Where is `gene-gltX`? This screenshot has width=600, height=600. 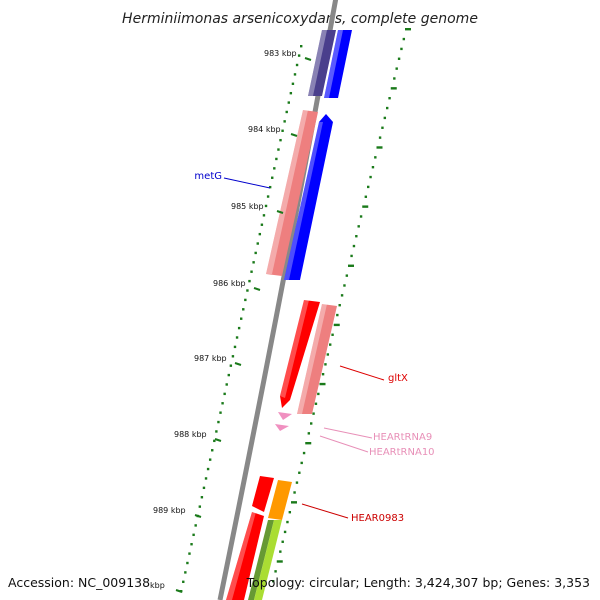 gene-gltX is located at coordinates (300, 354).